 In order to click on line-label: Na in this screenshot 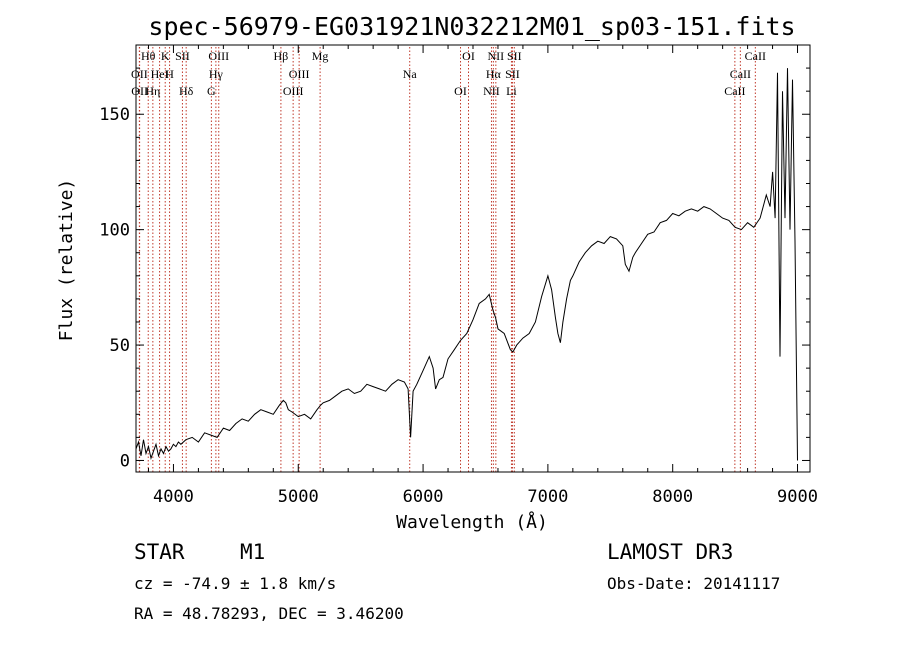, I will do `click(410, 74)`.